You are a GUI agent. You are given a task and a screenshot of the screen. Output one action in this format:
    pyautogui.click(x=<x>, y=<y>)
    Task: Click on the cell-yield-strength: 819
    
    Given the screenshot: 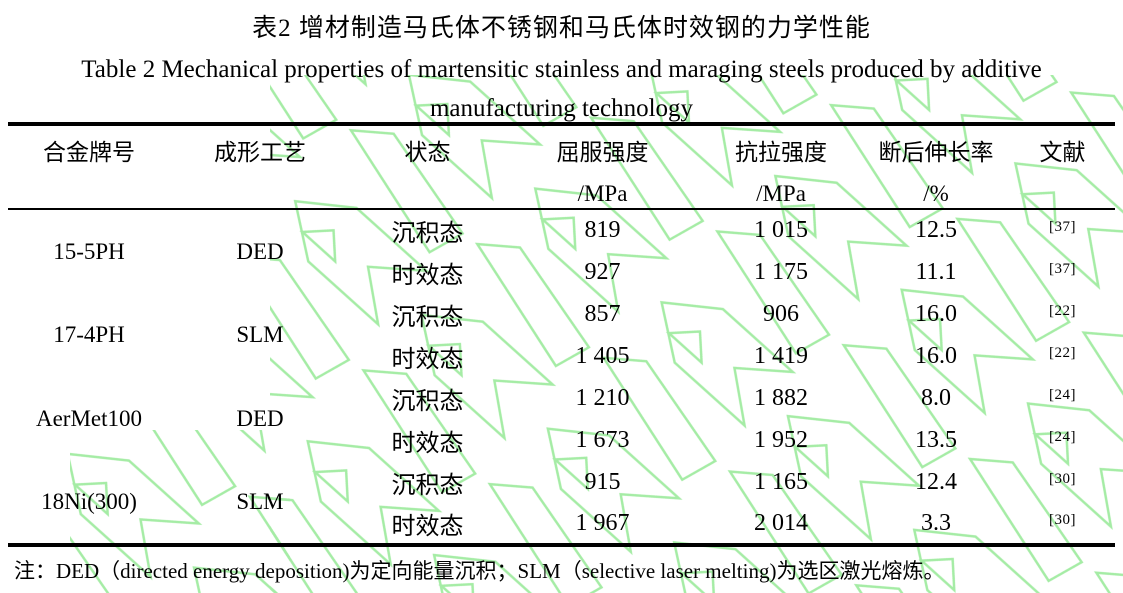 What is the action you would take?
    pyautogui.click(x=602, y=230)
    